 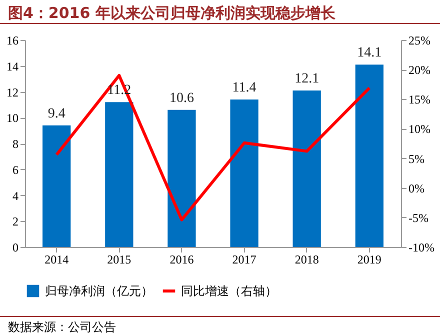 What do you see at coordinates (220, 326) in the screenshot?
I see `source-note: 数据来源：公司公告` at bounding box center [220, 326].